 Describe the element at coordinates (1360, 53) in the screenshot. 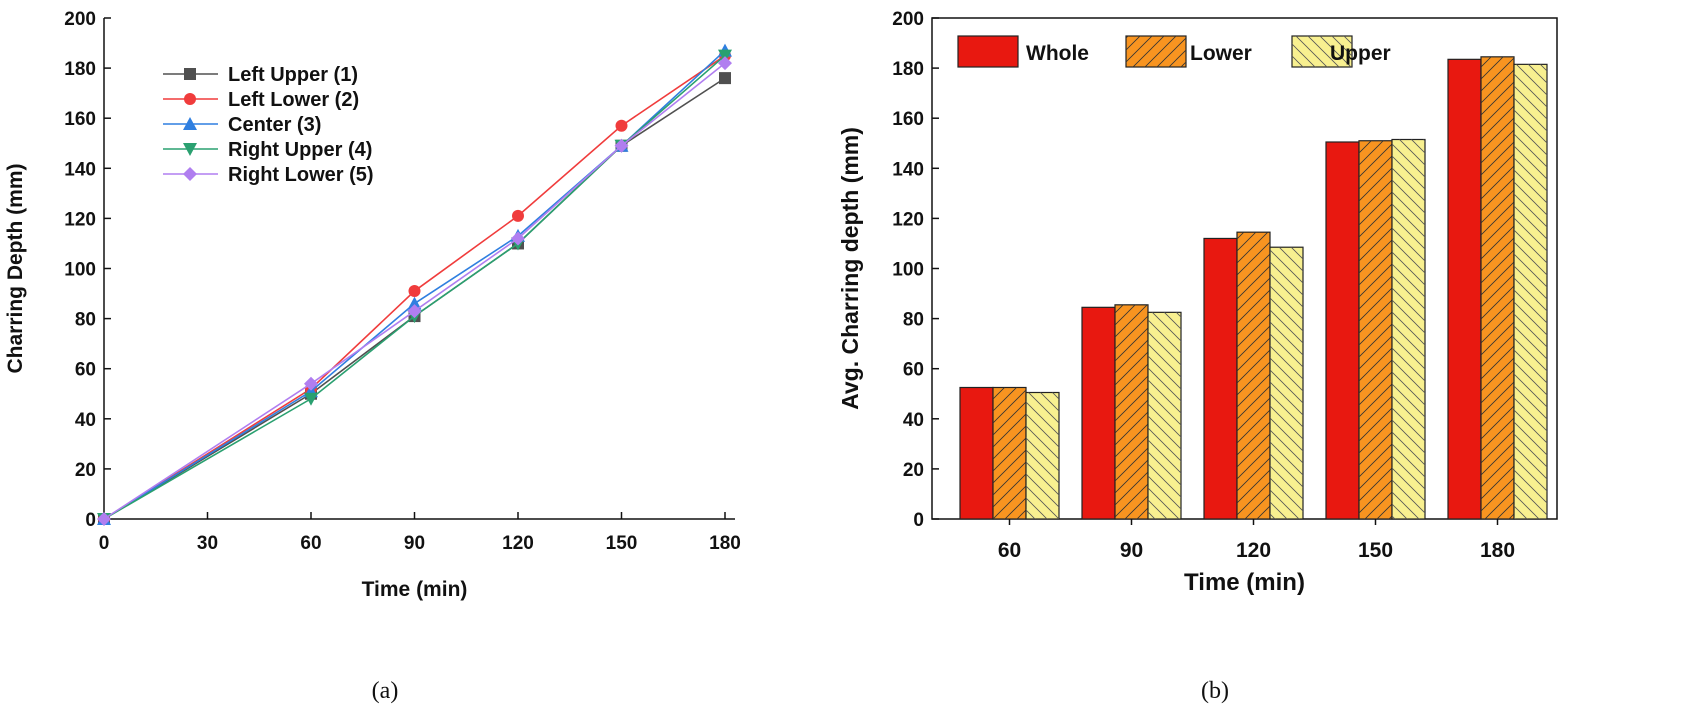

I see `legend-label: Upper` at that location.